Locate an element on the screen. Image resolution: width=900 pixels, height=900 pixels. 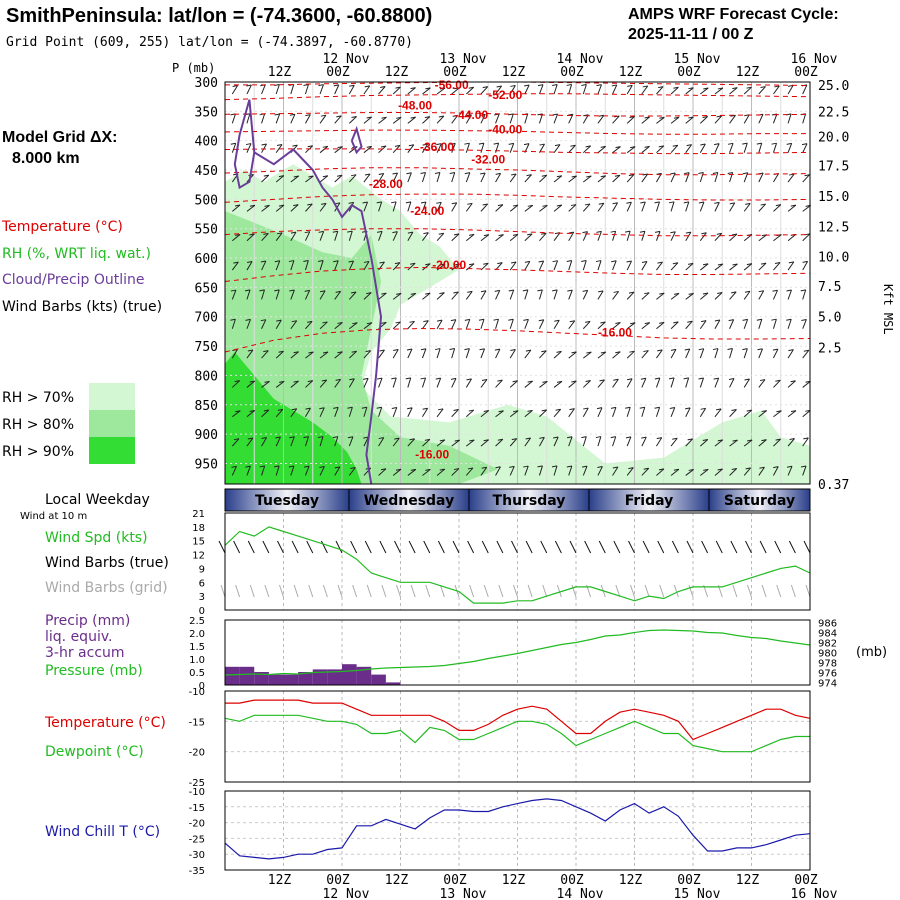
weekday-label: Wednesday is located at coordinates (409, 501).